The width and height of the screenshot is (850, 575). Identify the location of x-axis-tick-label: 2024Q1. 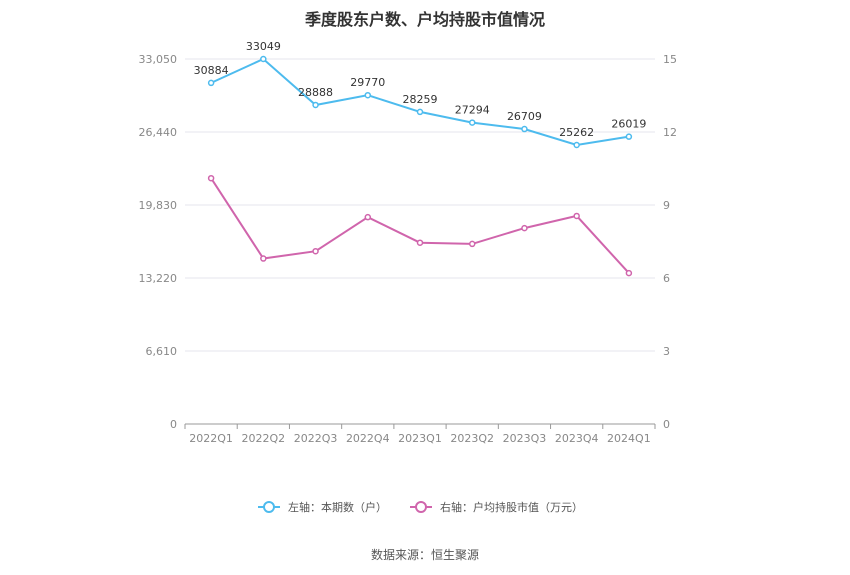
(629, 438).